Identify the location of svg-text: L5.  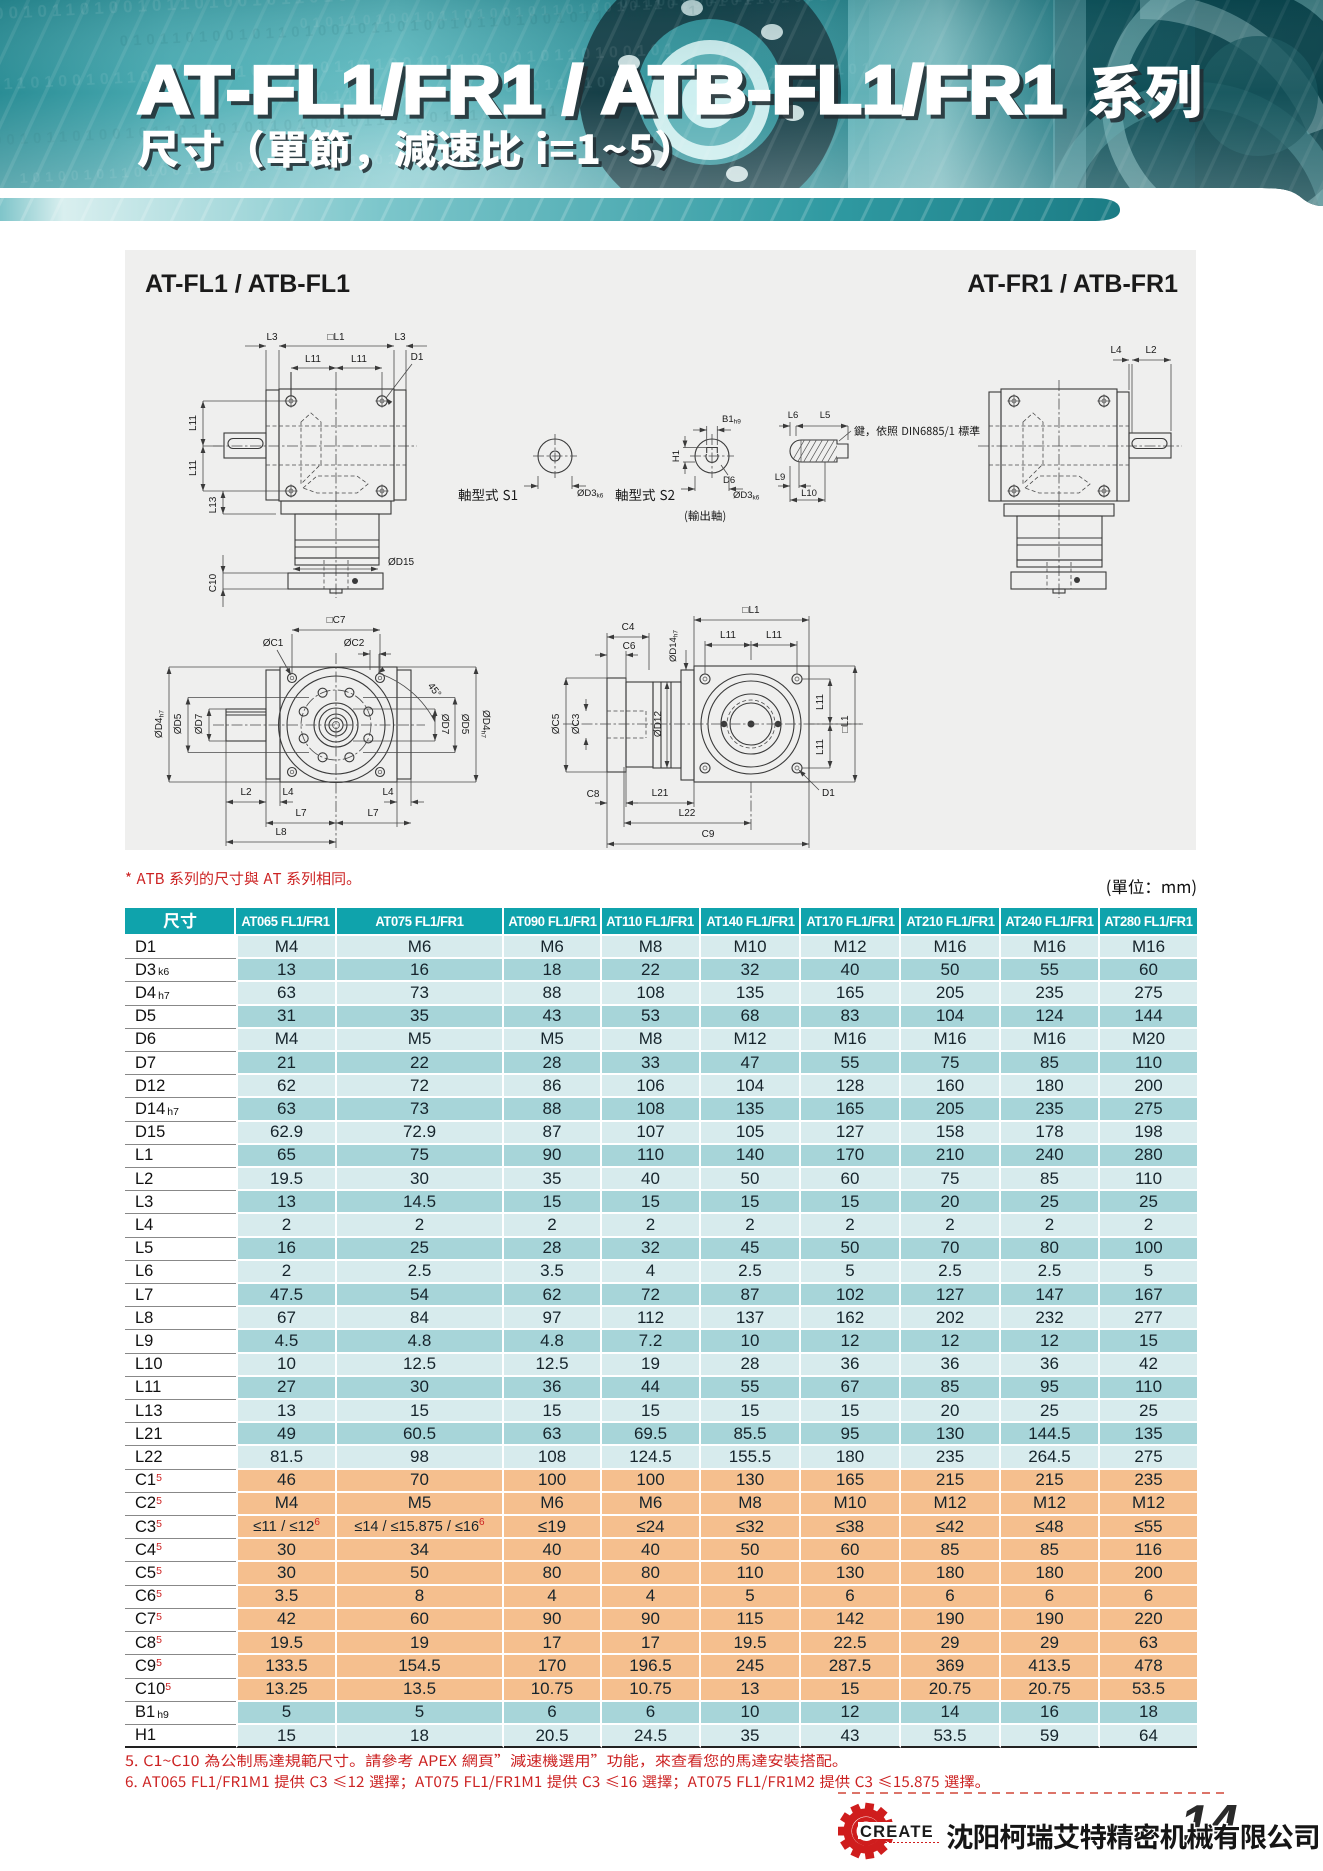
(825, 415).